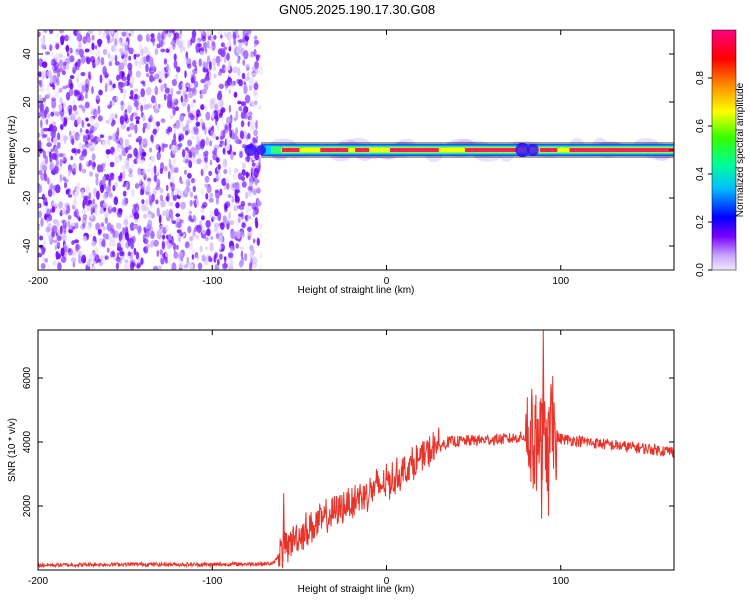 Image resolution: width=750 pixels, height=600 pixels. I want to click on x-tick-label: 0, so click(387, 281).